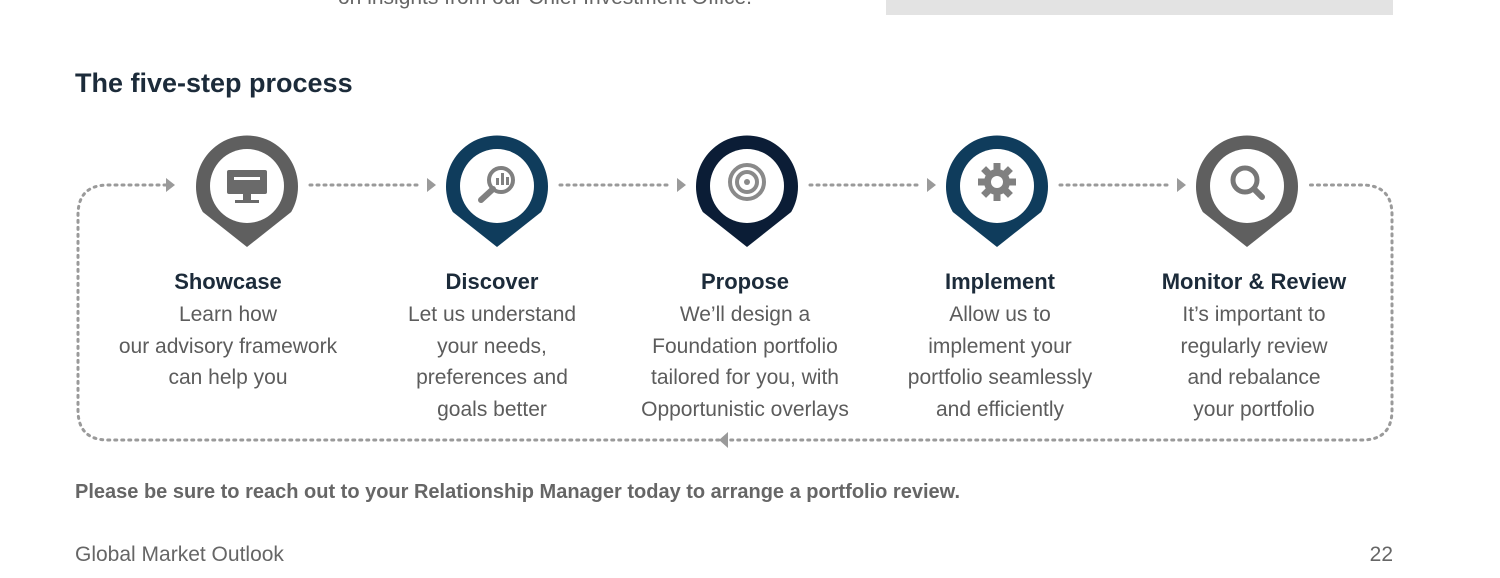 The image size is (1500, 578). What do you see at coordinates (747, 182) in the screenshot?
I see `target-icon` at bounding box center [747, 182].